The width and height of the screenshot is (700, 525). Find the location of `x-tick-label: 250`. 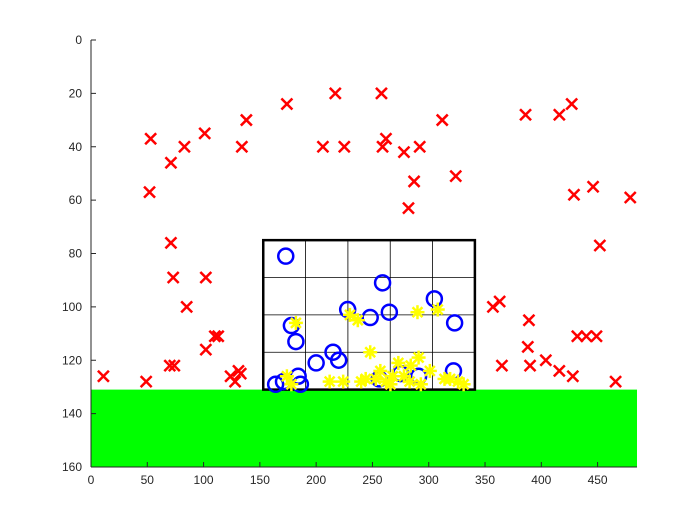

x-tick-label: 250 is located at coordinates (372, 480).